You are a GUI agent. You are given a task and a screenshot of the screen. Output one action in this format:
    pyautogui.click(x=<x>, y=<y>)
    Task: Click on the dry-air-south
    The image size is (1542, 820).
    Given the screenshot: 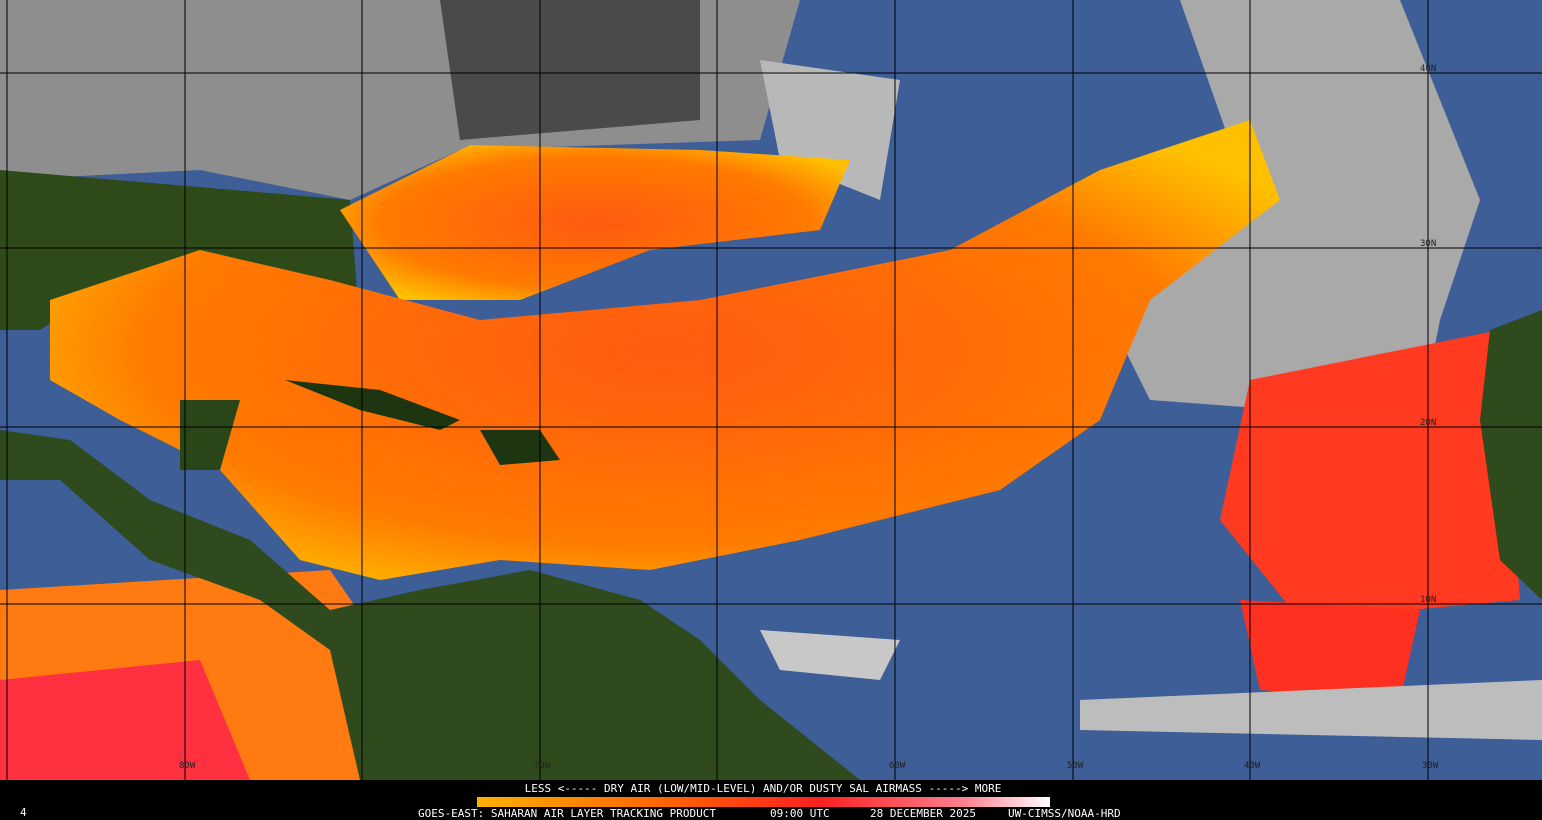 What is the action you would take?
    pyautogui.click(x=1330, y=650)
    